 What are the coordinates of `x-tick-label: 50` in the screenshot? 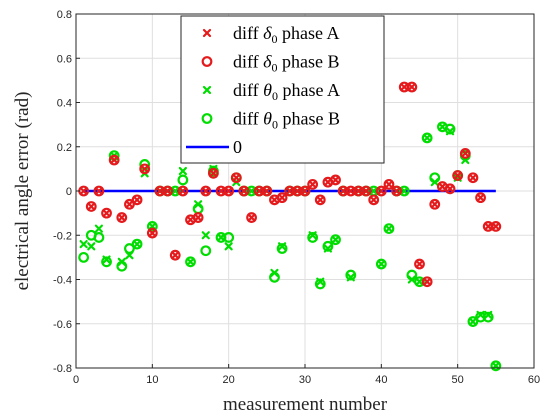 It's located at (458, 380).